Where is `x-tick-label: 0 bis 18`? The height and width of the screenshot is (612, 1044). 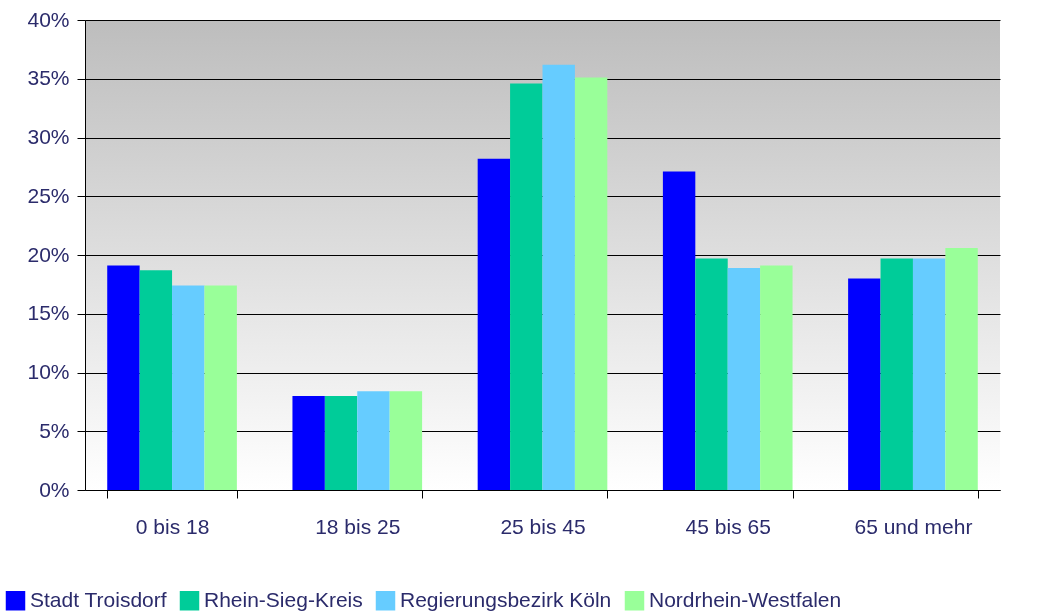
x-tick-label: 0 bis 18 is located at coordinates (172, 526).